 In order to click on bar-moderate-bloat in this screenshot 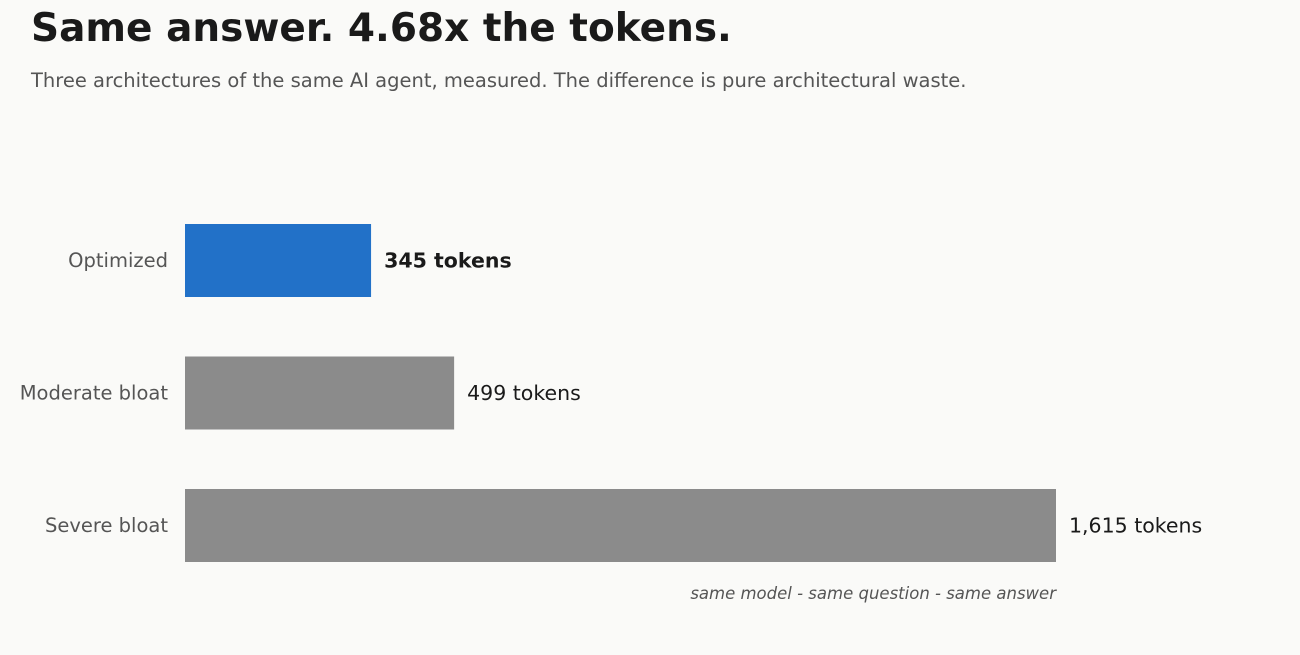, I will do `click(320, 393)`.